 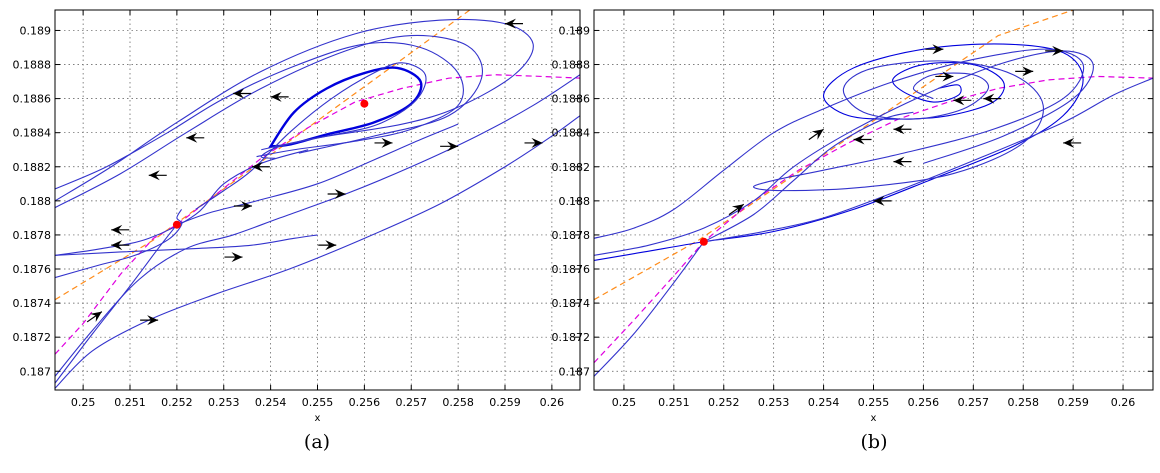 I want to click on x-tick-label: 0.251, so click(x=130, y=402).